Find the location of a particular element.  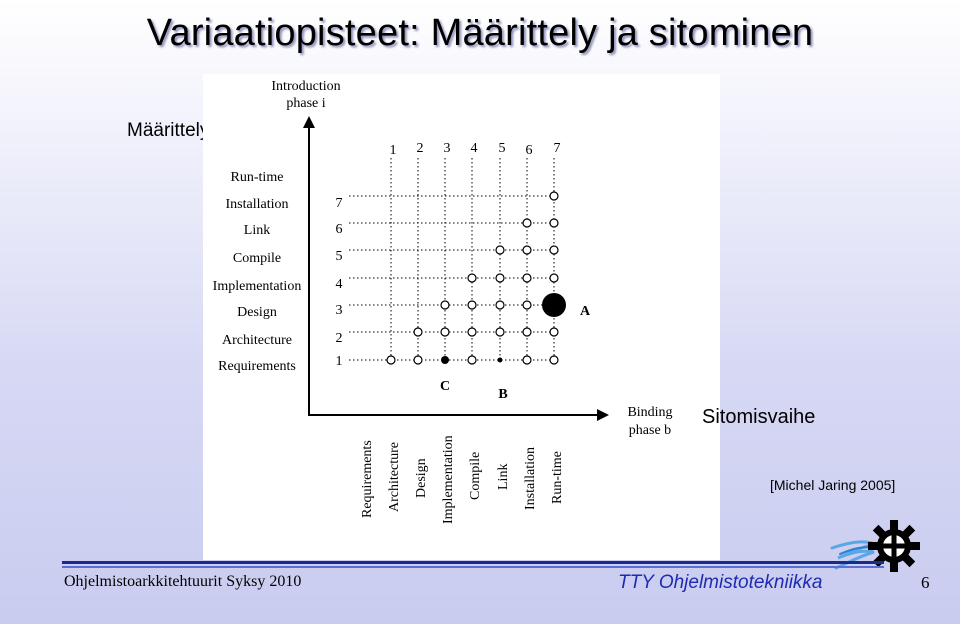

column-label: Link is located at coordinates (503, 477).